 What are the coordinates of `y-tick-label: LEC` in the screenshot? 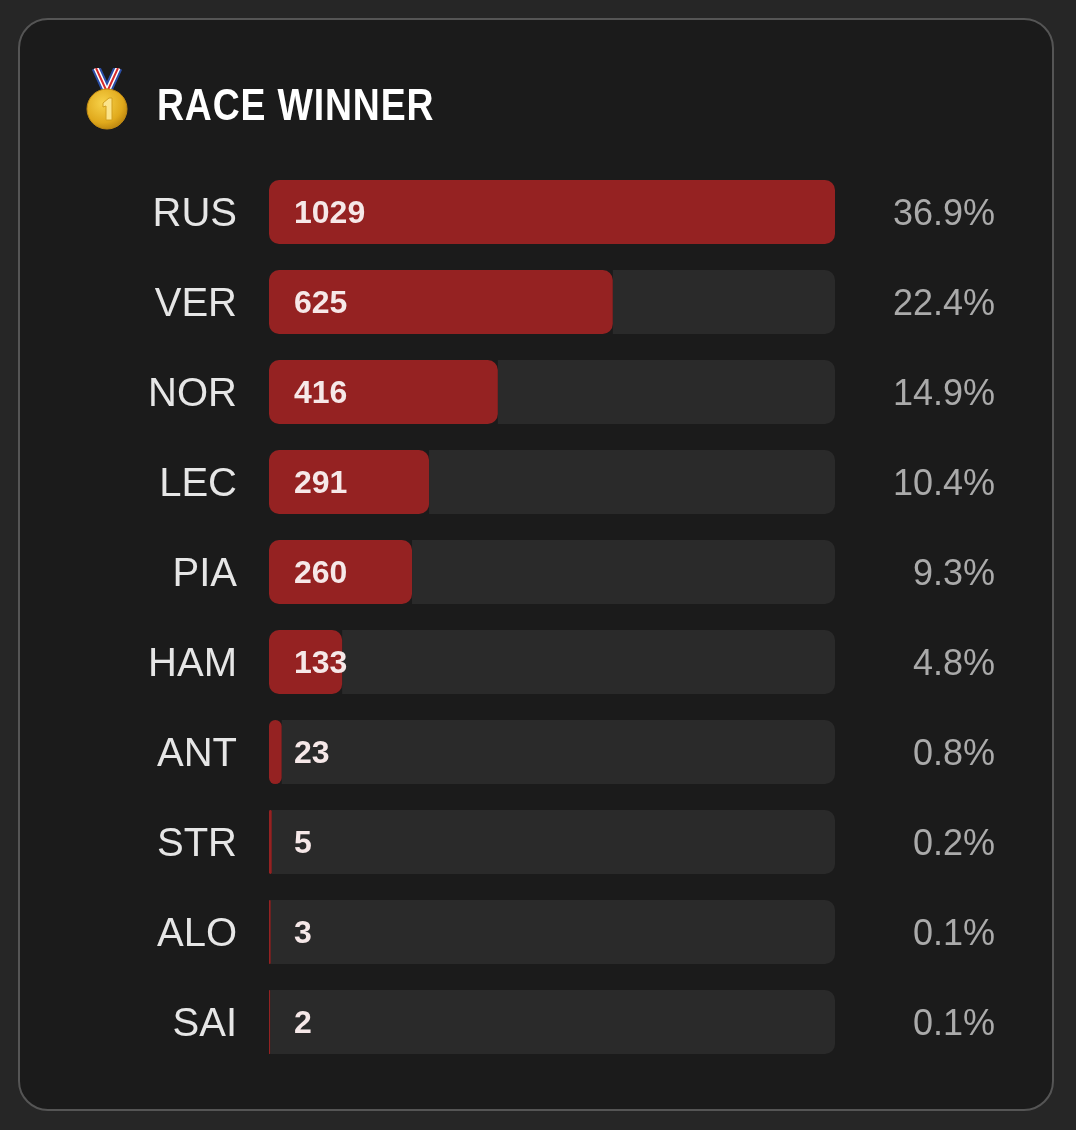 It's located at (198, 482).